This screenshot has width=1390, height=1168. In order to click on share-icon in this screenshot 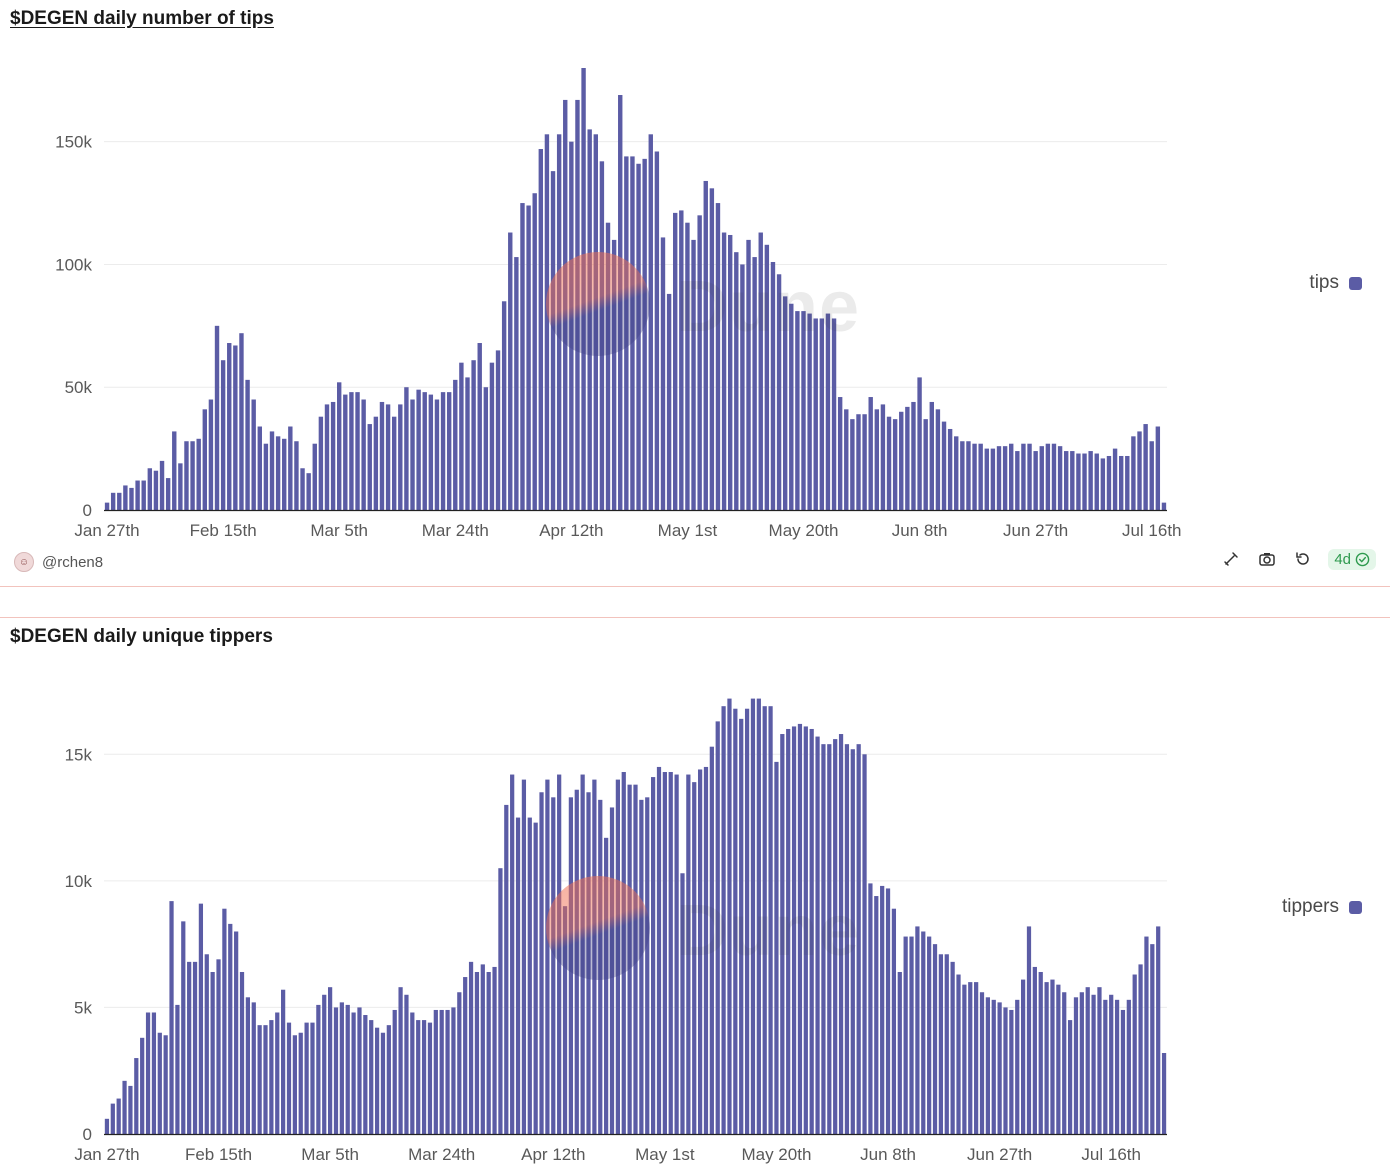, I will do `click(1231, 559)`.